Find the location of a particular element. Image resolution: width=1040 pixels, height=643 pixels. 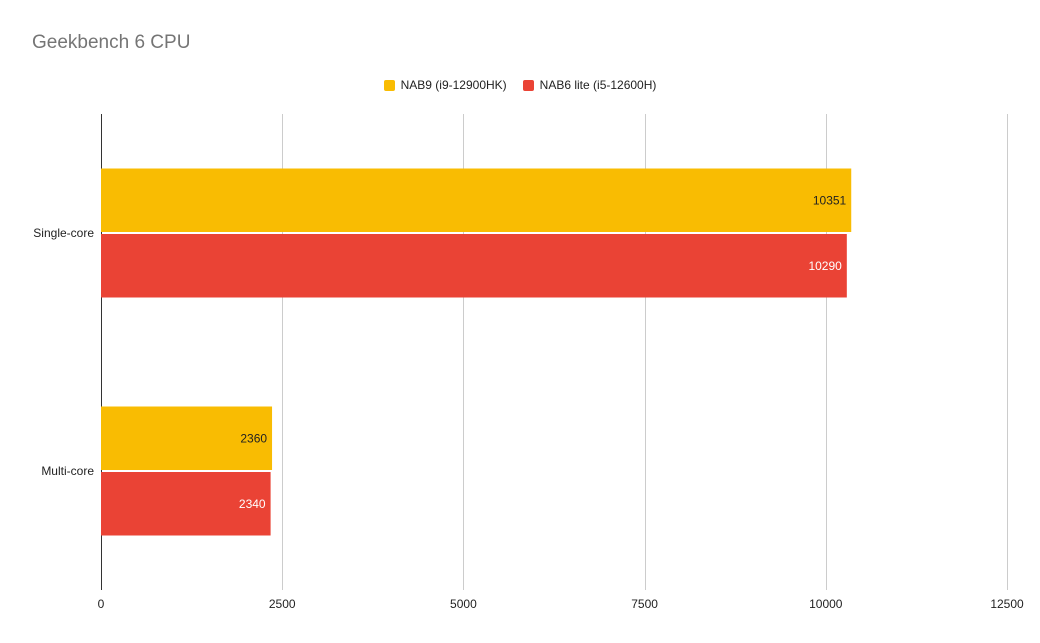

data-label: 2360 is located at coordinates (253, 438).